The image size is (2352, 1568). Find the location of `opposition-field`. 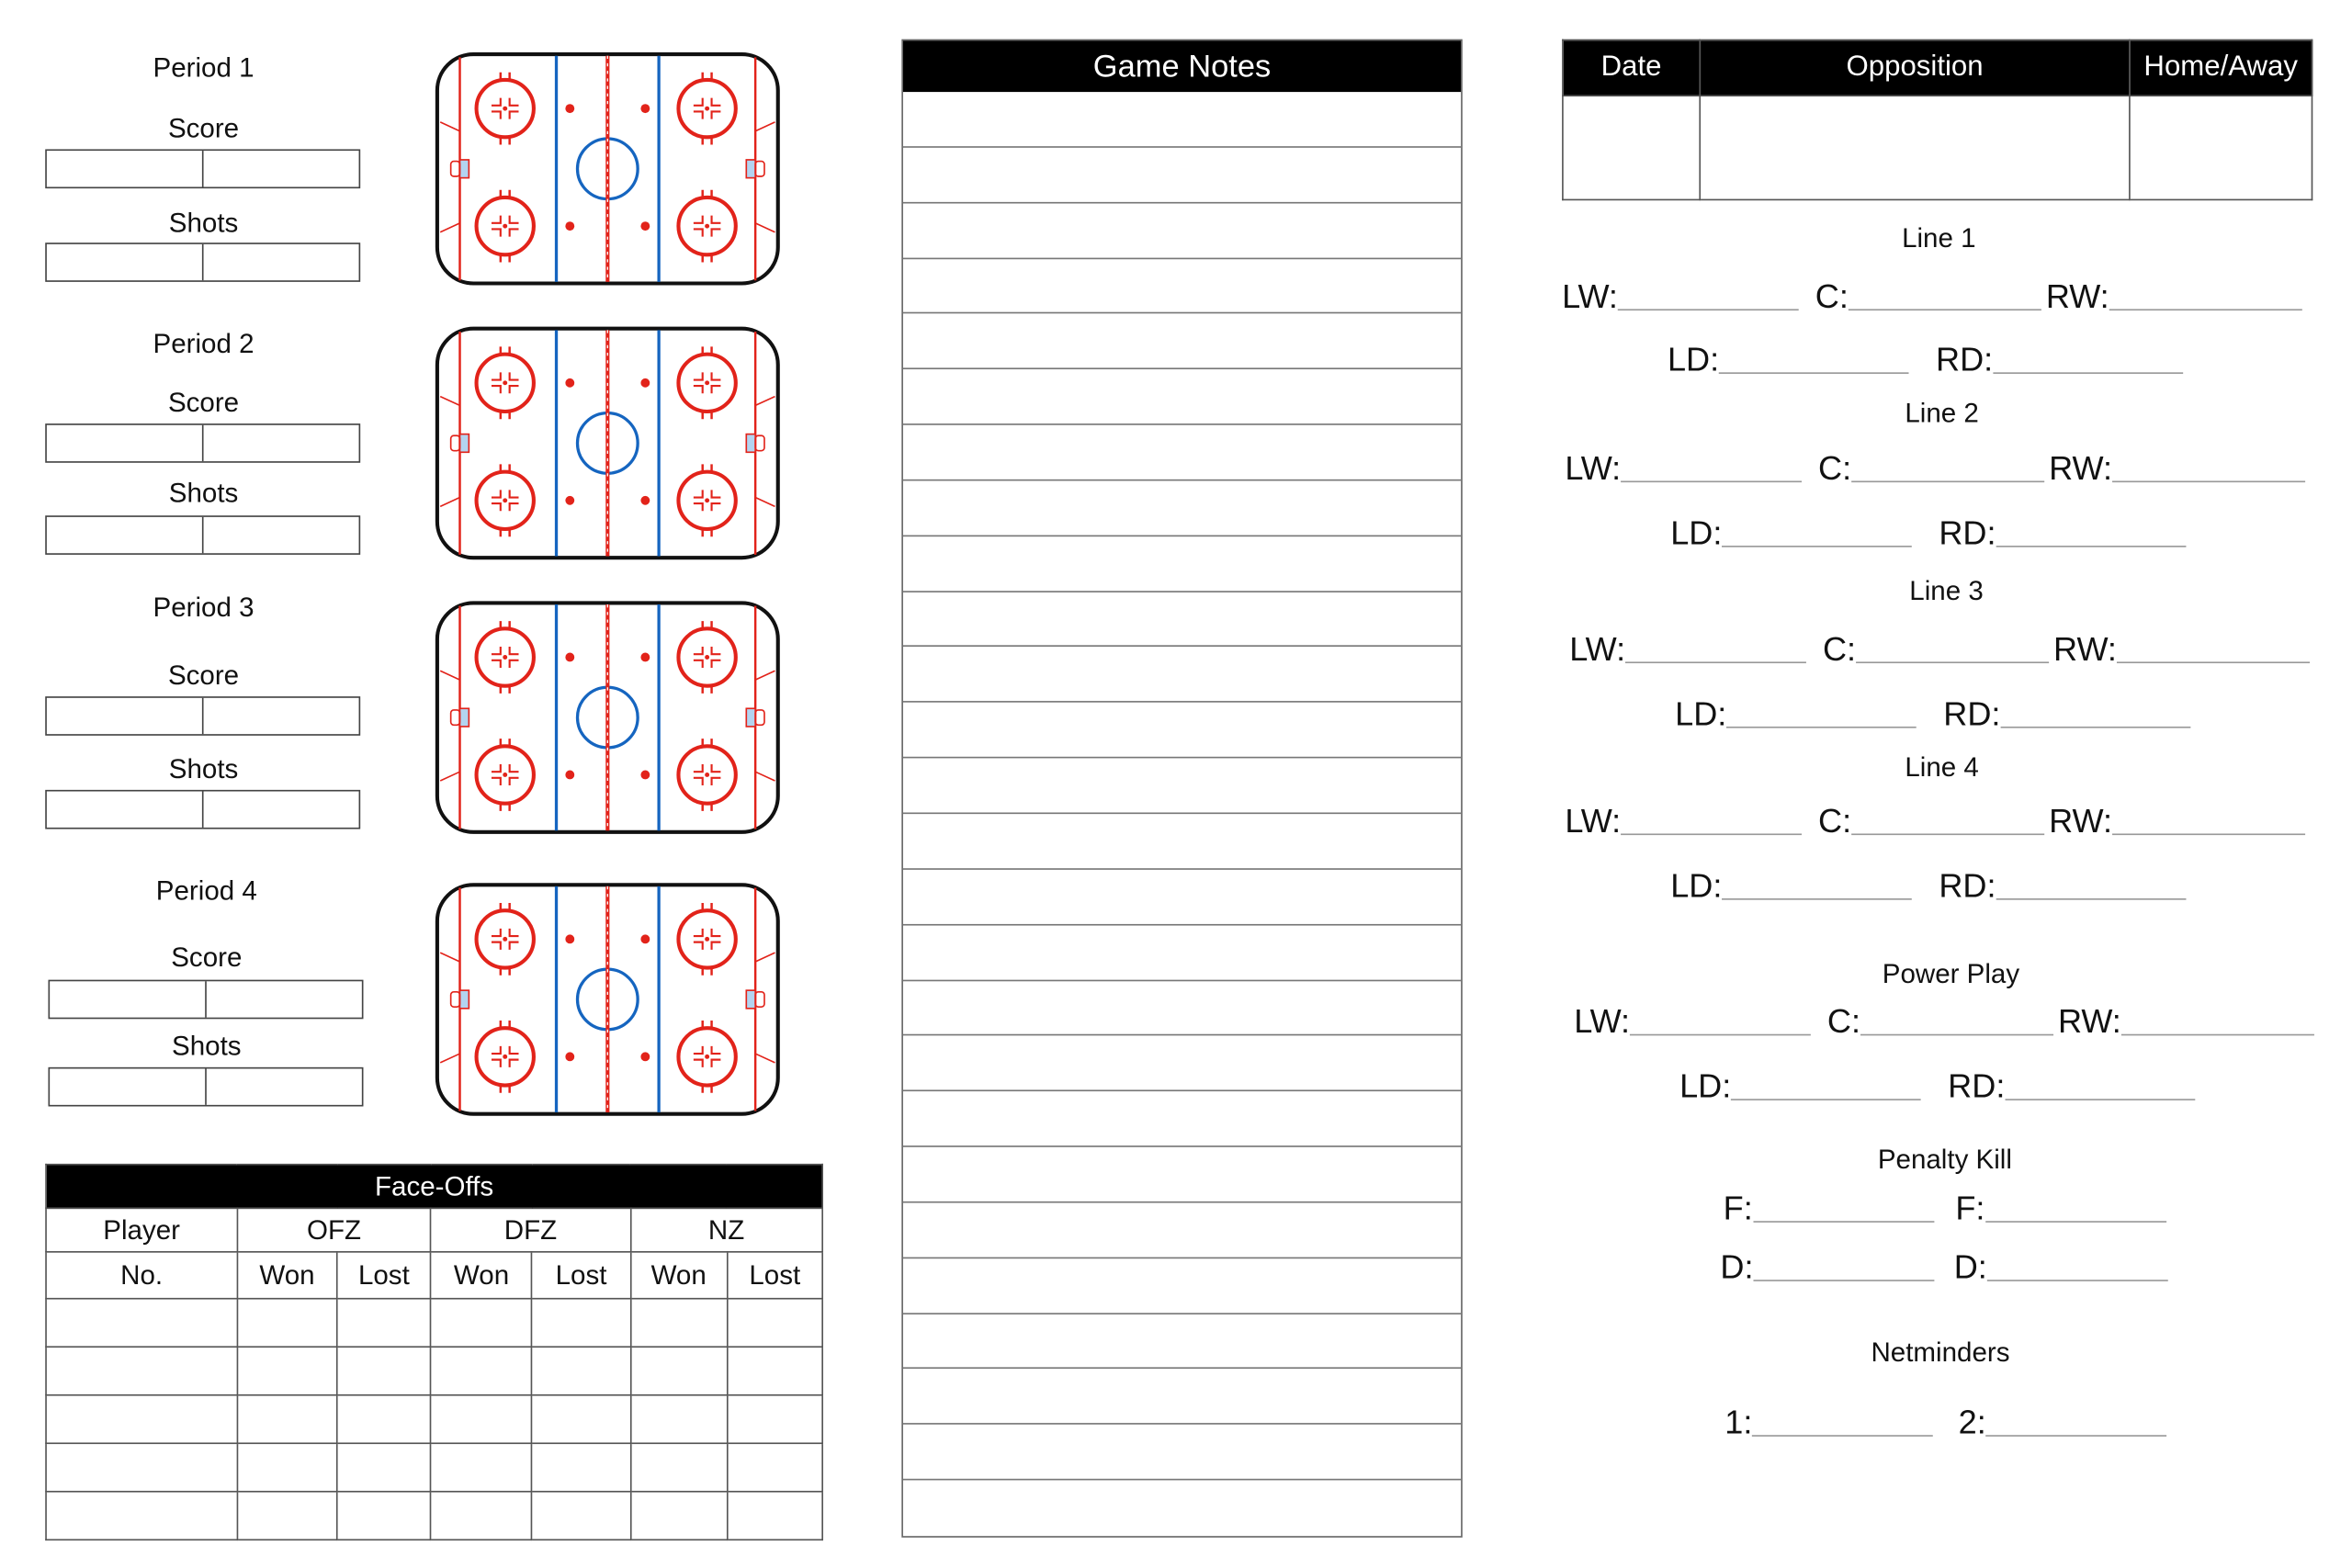

opposition-field is located at coordinates (1915, 148).